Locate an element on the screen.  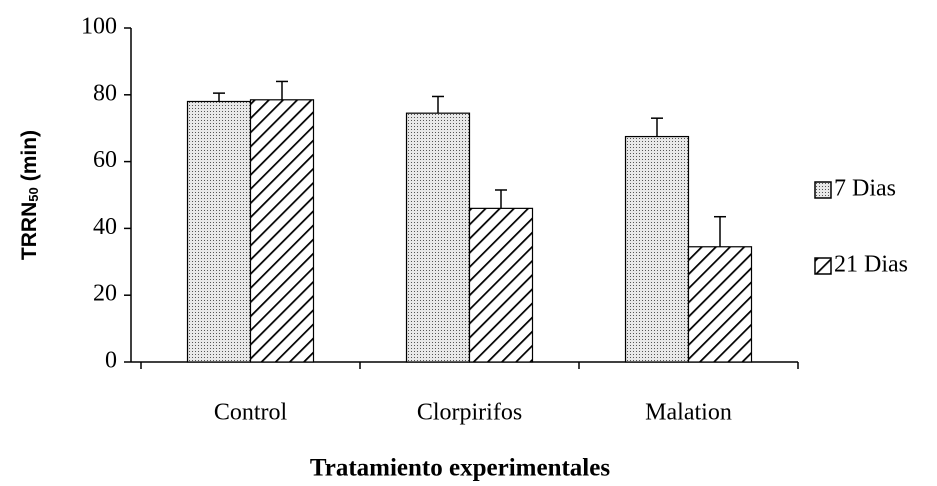
legend-label: 21 Dias is located at coordinates (871, 265).